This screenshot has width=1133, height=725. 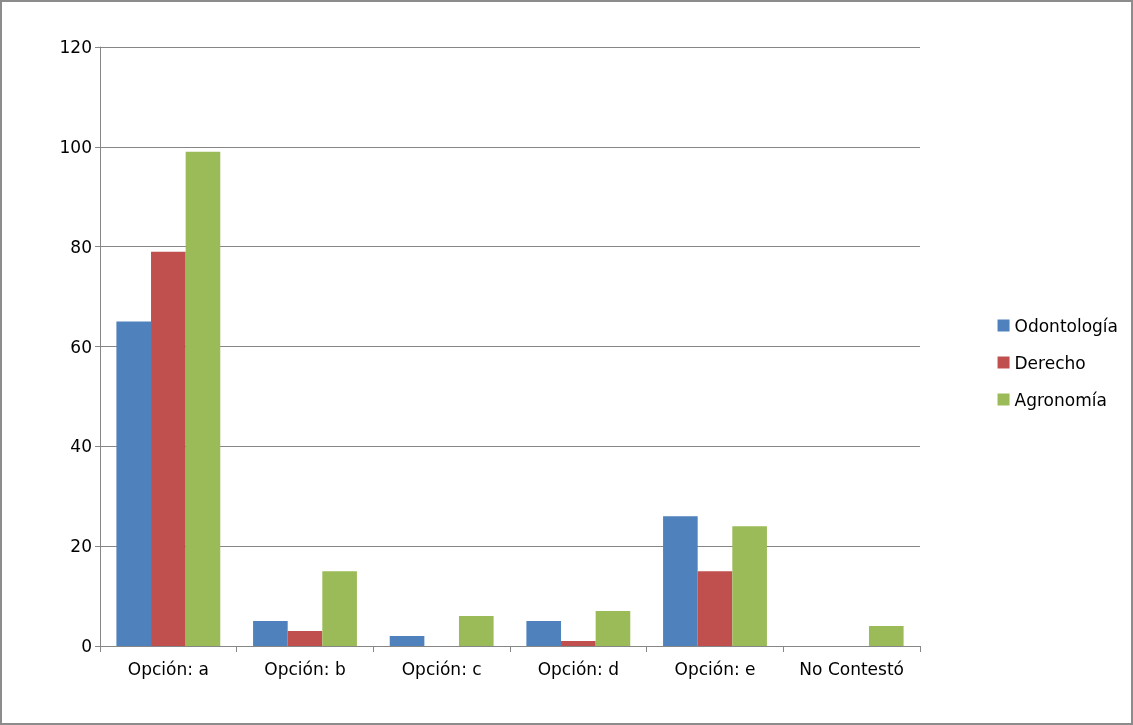 What do you see at coordinates (1050, 362) in the screenshot?
I see `legend-label: Derecho` at bounding box center [1050, 362].